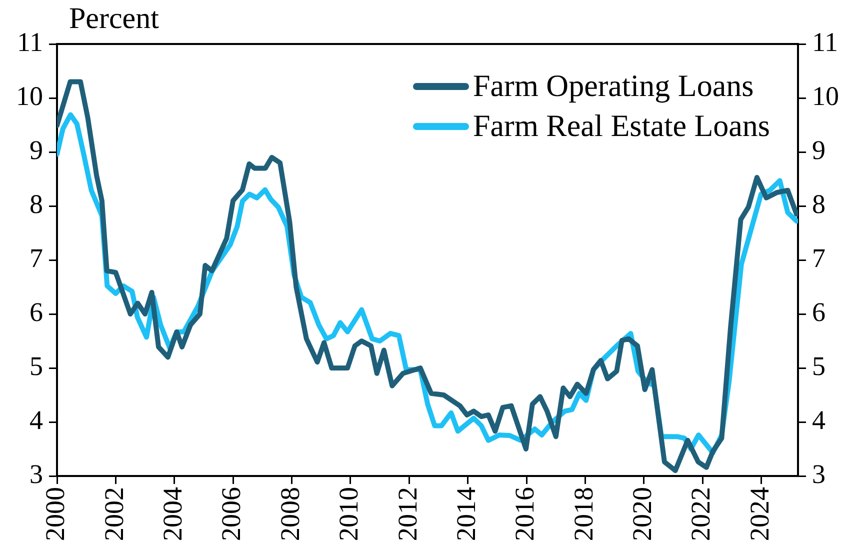 This screenshot has width=857, height=552. Describe the element at coordinates (465, 513) in the screenshot. I see `x-tick-label: 2014` at that location.